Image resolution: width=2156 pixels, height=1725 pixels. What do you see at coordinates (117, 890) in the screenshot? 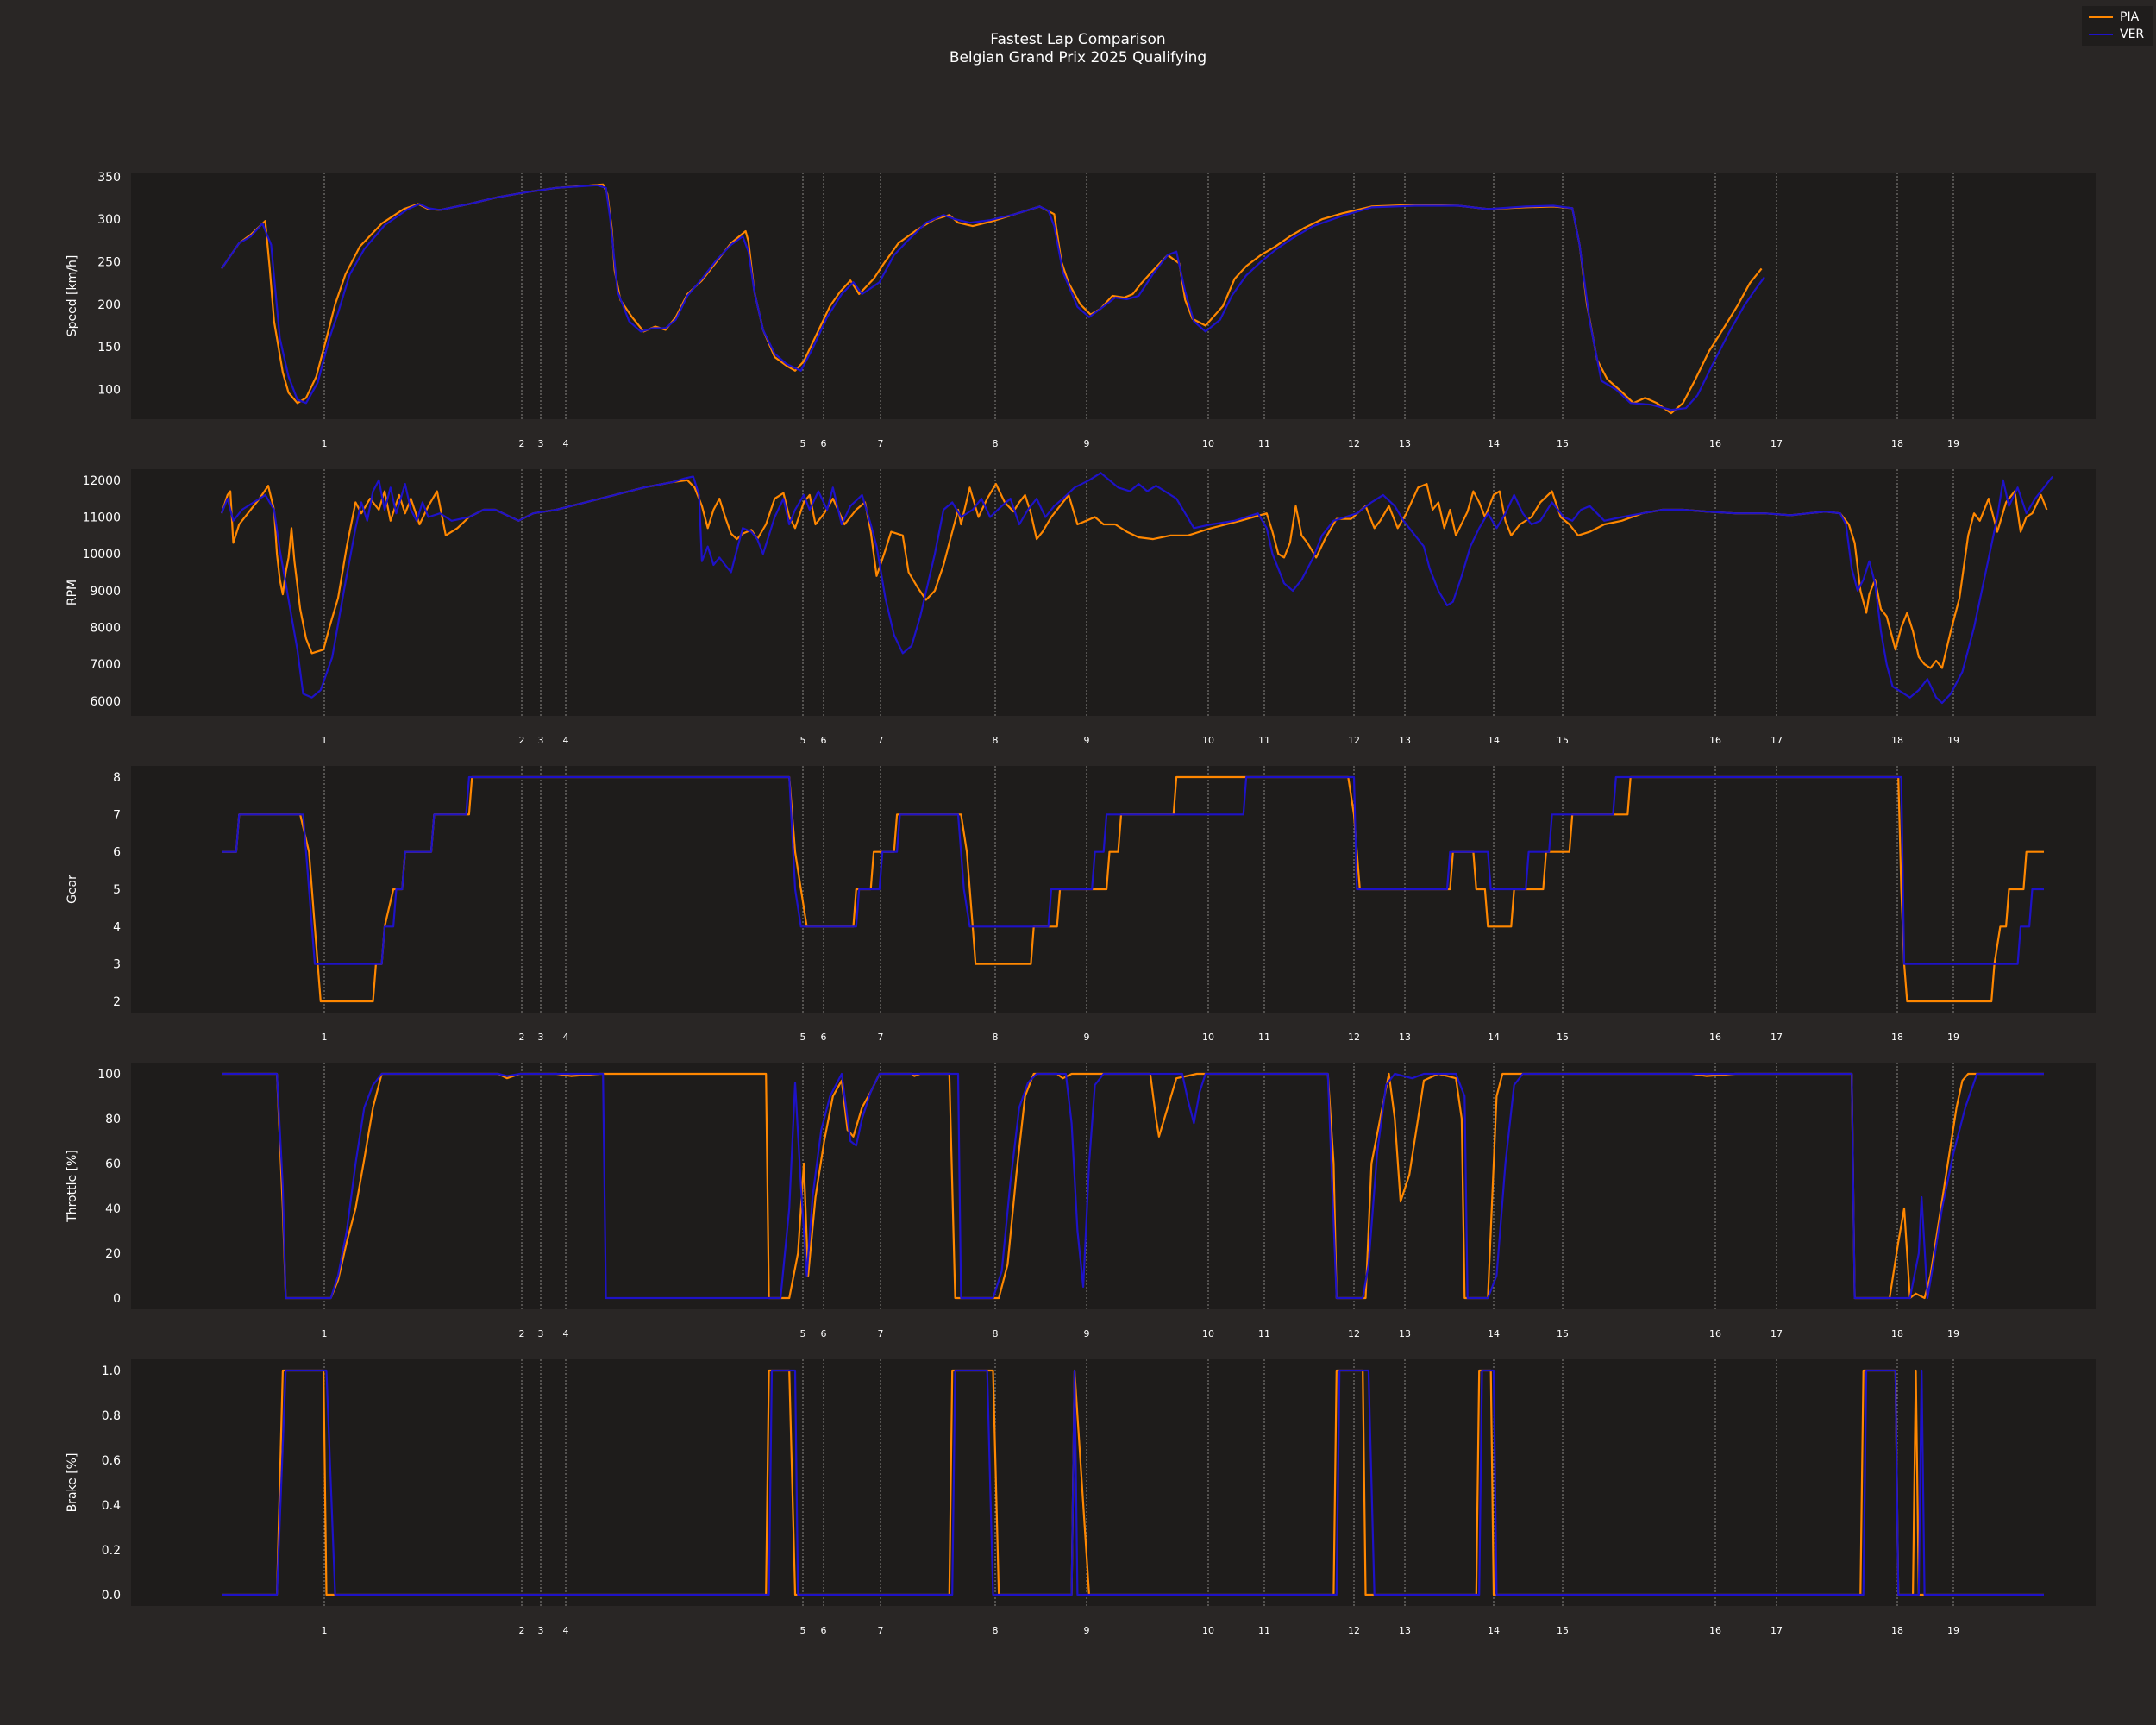
I see `y-tick-label: 5` at bounding box center [117, 890].